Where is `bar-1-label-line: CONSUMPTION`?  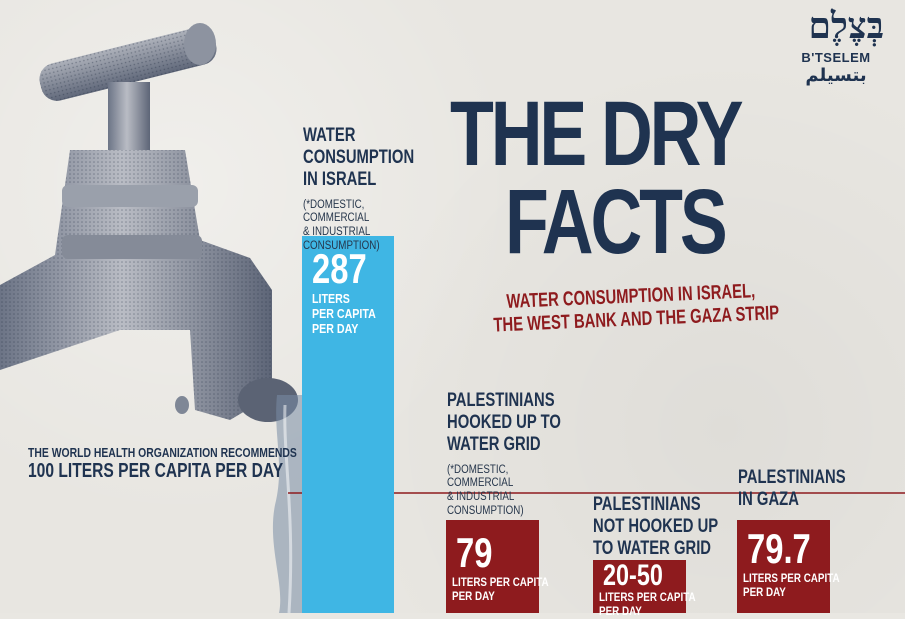 bar-1-label-line: CONSUMPTION is located at coordinates (359, 157).